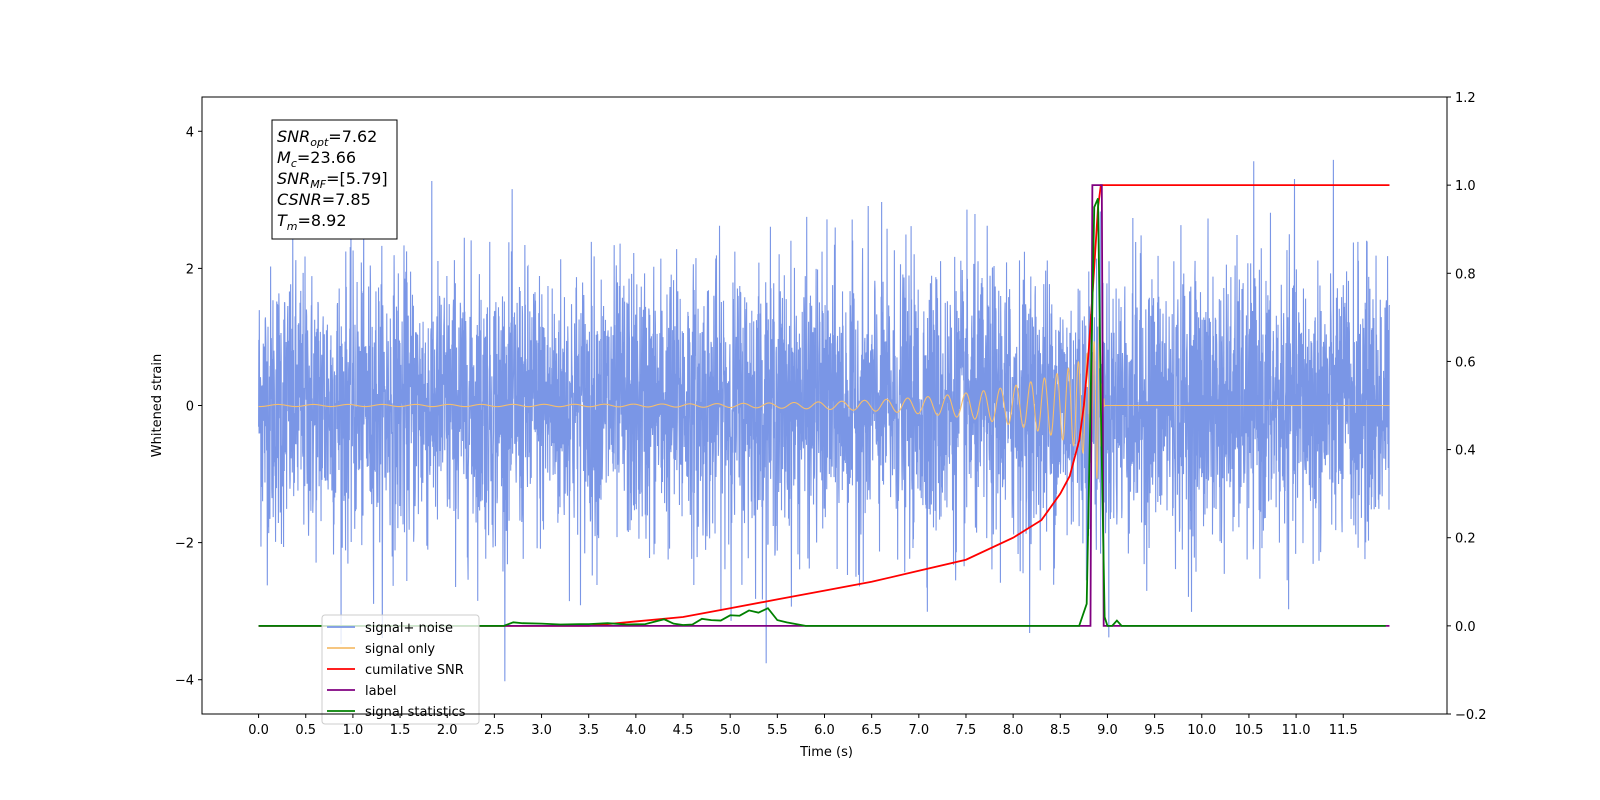 The height and width of the screenshot is (800, 1600). Describe the element at coordinates (190, 407) in the screenshot. I see `y-tick-label: 0` at that location.